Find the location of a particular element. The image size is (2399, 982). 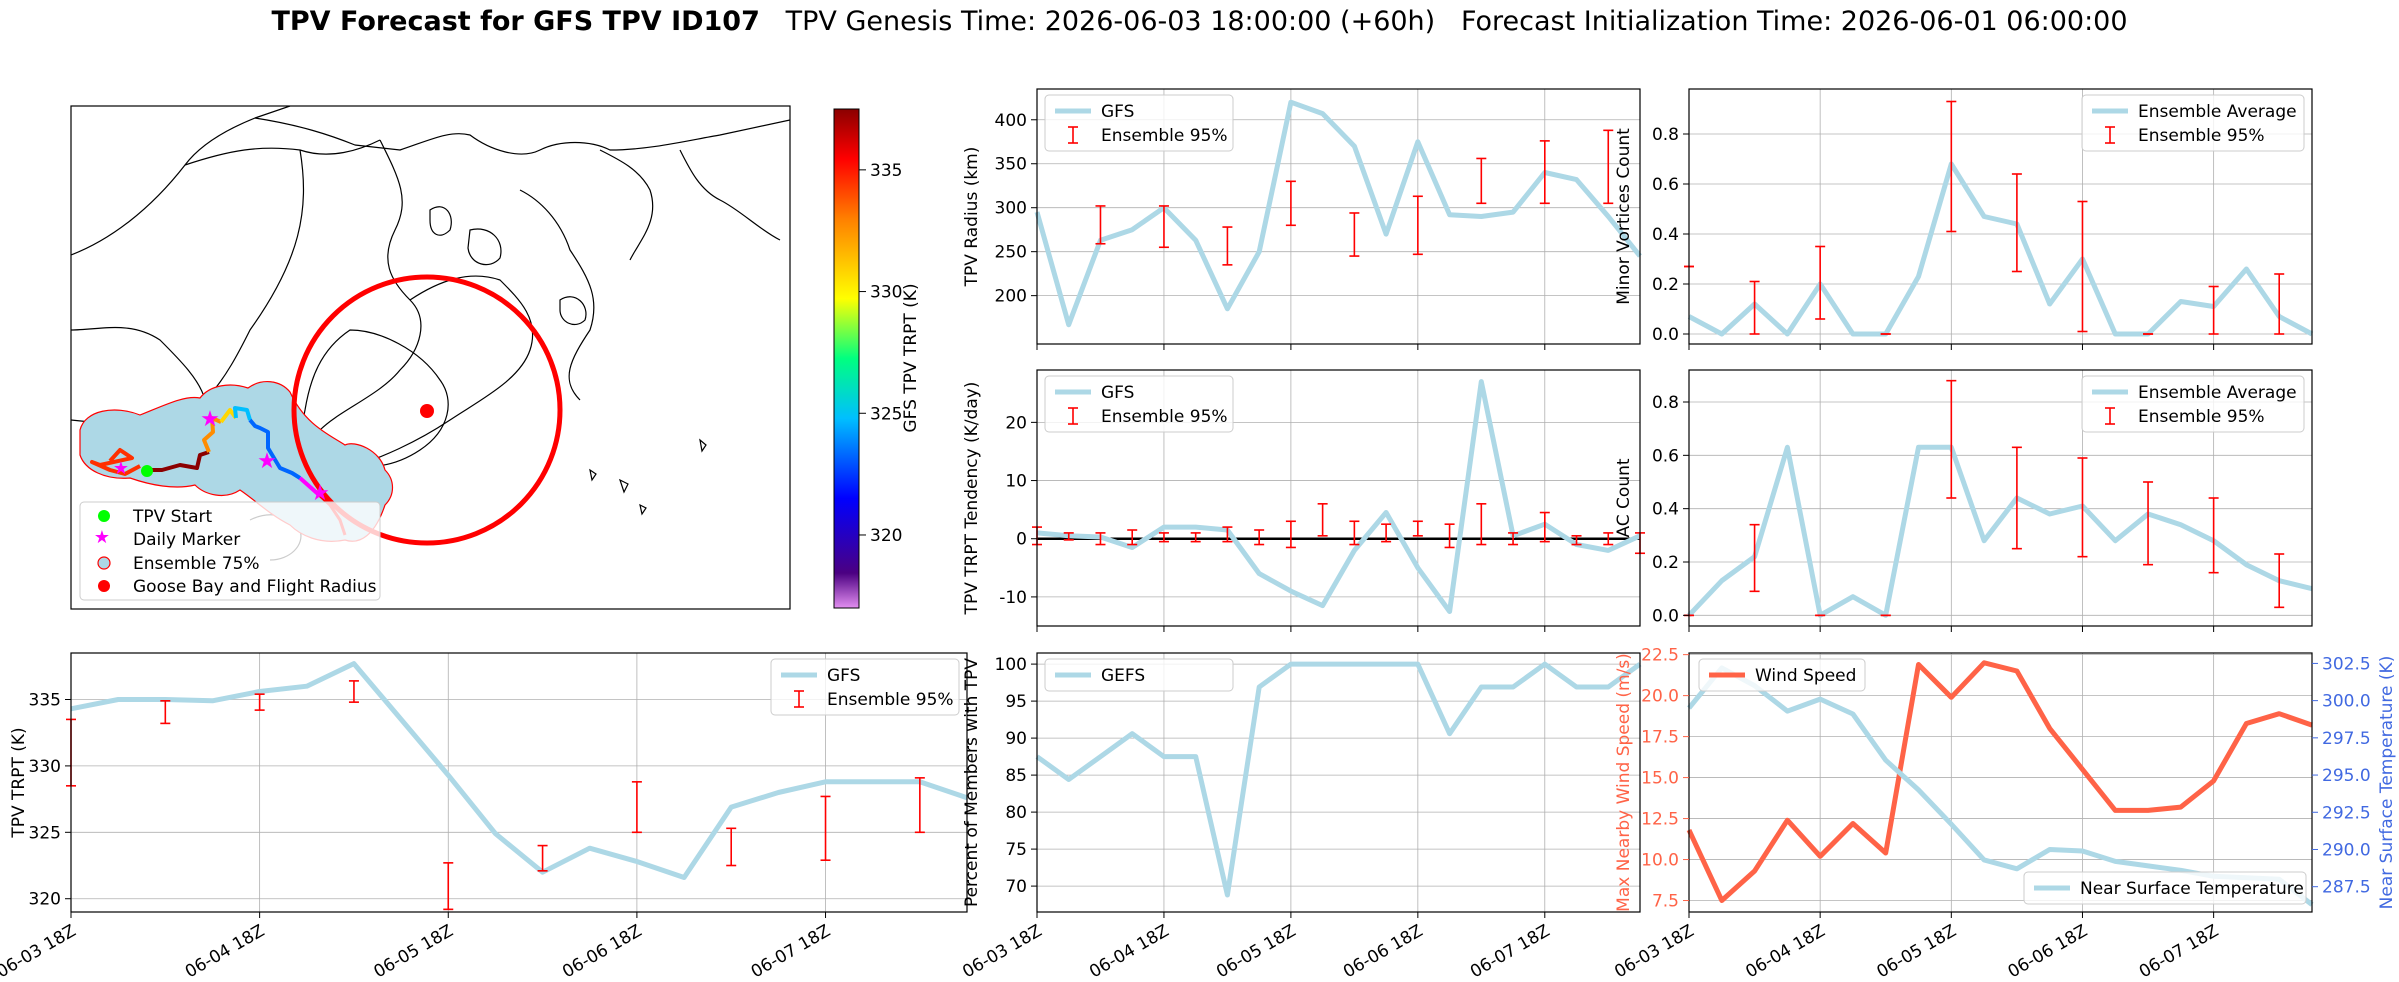

legend-label: Ensemble 95% is located at coordinates (2201, 417).